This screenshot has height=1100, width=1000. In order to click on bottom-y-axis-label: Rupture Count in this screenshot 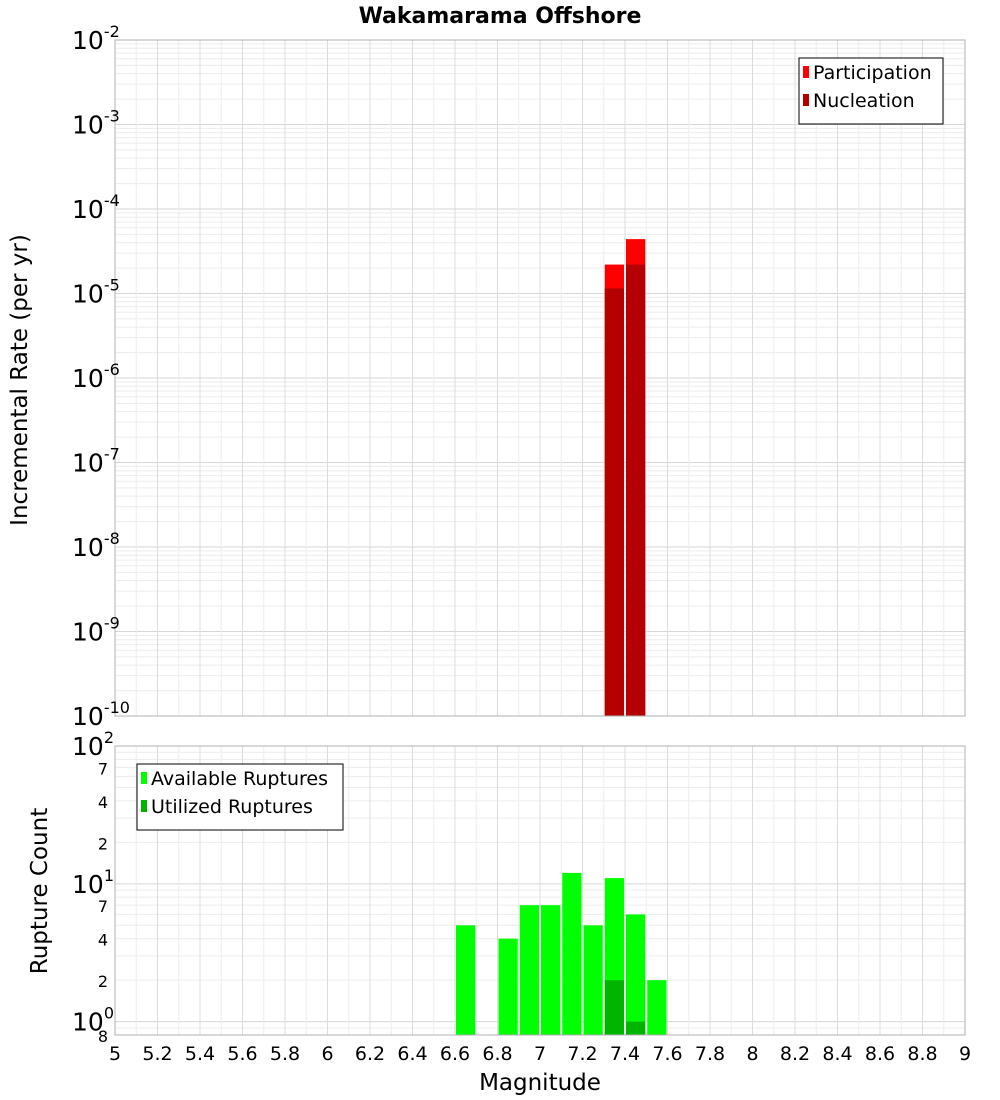, I will do `click(40, 891)`.